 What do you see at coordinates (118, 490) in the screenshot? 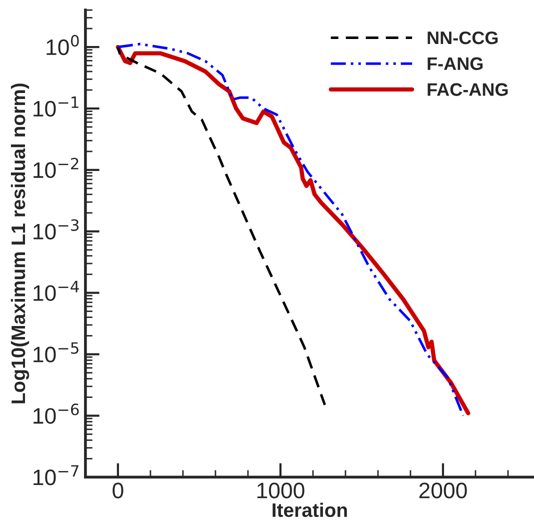
I see `x-tick-label: 0` at bounding box center [118, 490].